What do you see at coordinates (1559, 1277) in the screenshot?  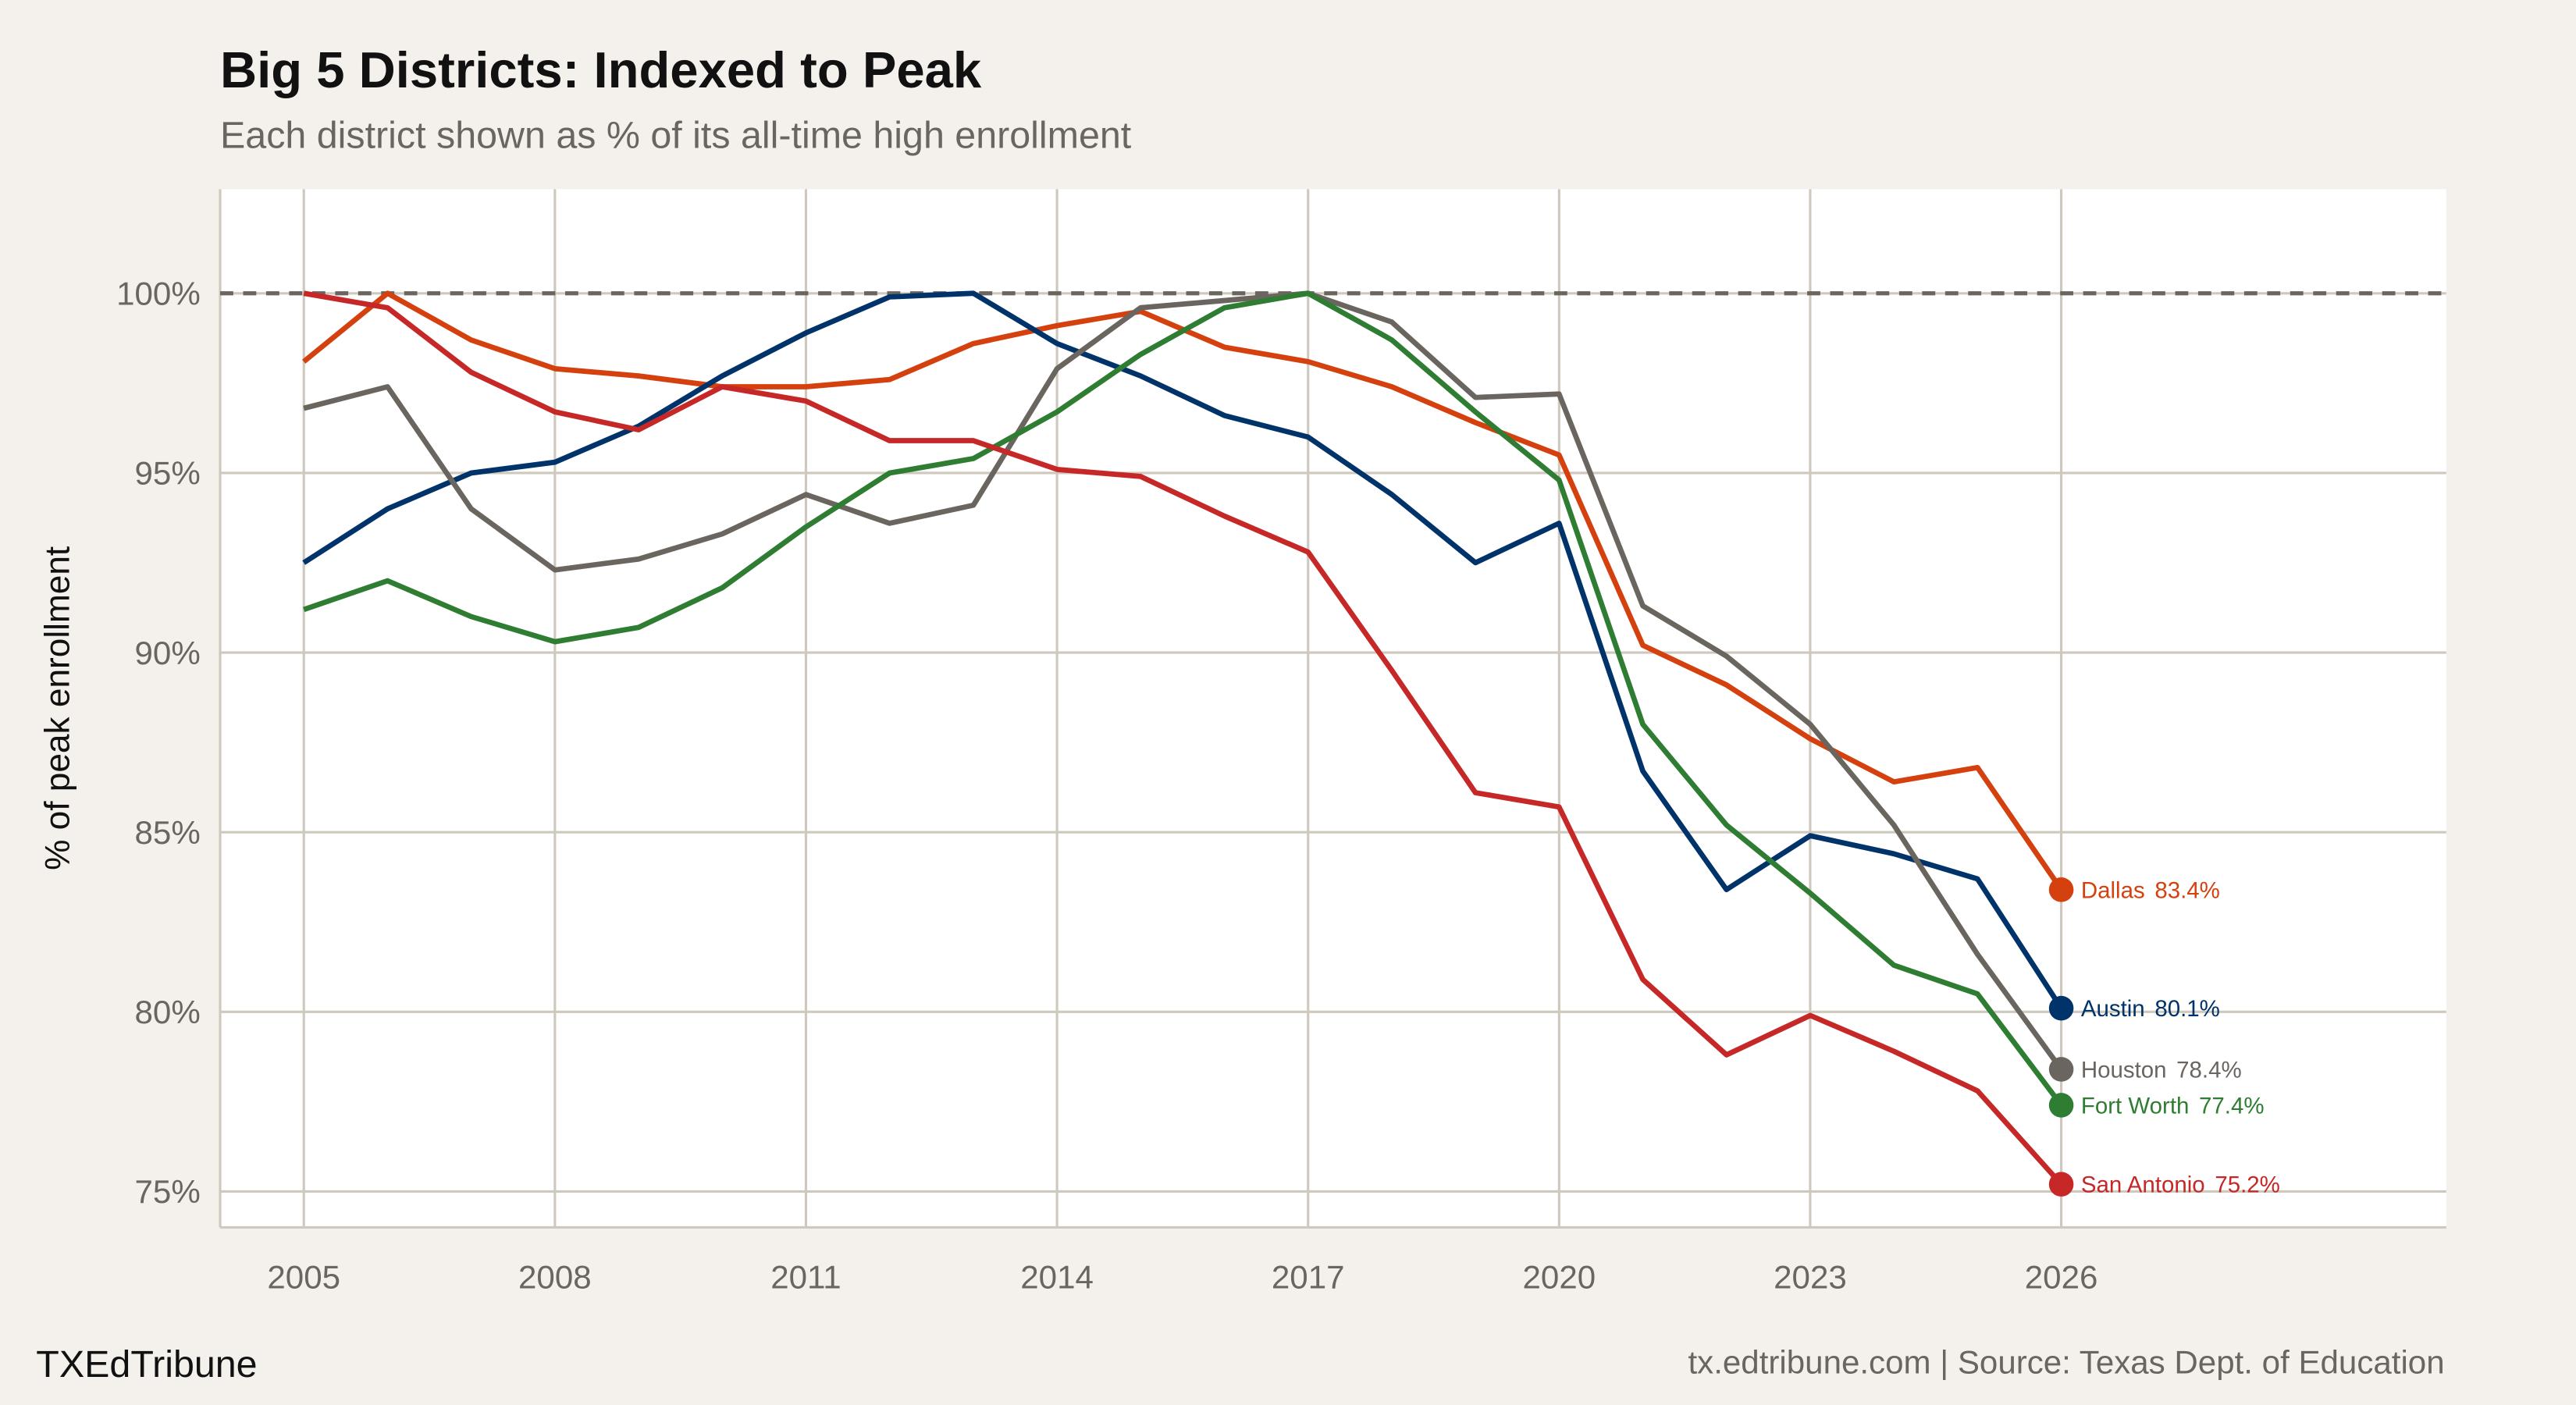 I see `x-tick-label: 2020` at bounding box center [1559, 1277].